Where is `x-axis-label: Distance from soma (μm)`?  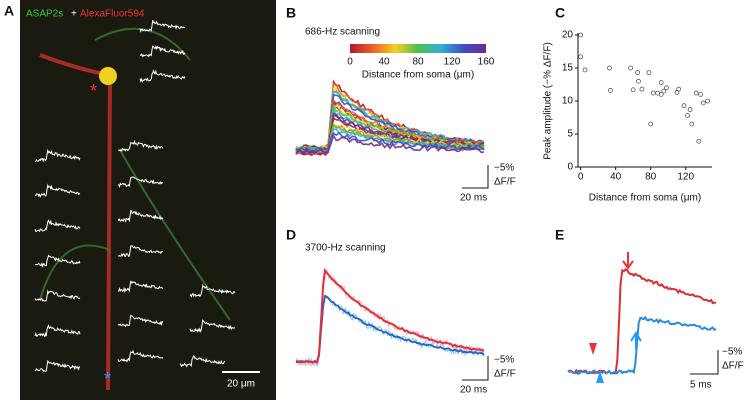
x-axis-label: Distance from soma (μm) is located at coordinates (645, 198).